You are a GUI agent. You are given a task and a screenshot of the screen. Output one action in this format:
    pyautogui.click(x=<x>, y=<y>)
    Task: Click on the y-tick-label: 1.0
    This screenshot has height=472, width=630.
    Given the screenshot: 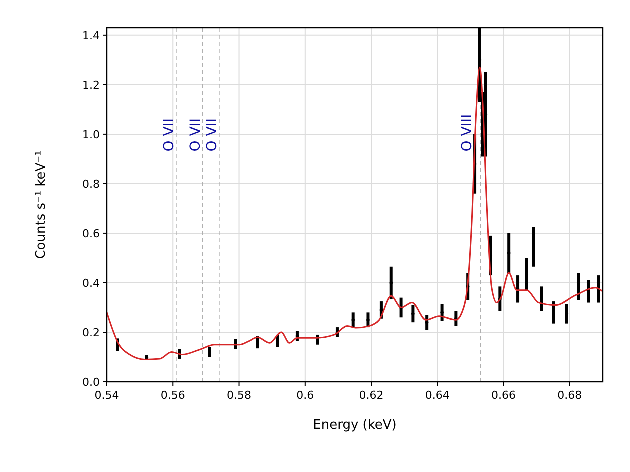 What is the action you would take?
    pyautogui.click(x=91, y=135)
    